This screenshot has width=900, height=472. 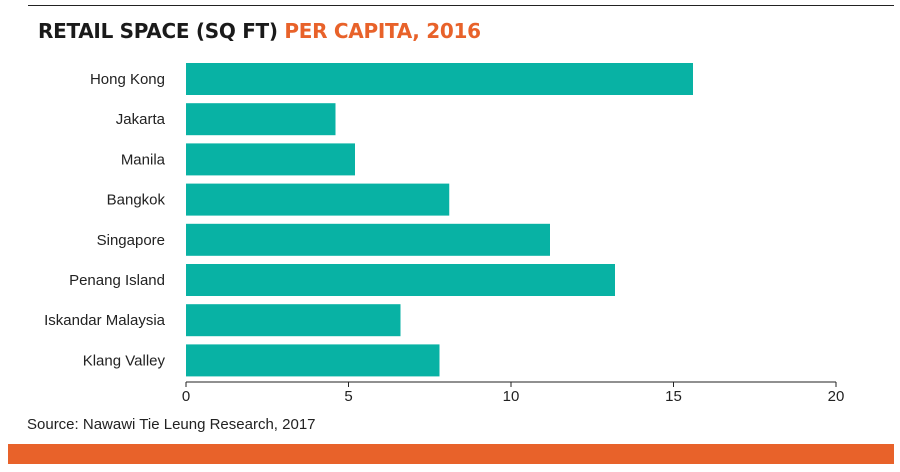 I want to click on category-label-hong-kong: Hong Kong, so click(x=127, y=79).